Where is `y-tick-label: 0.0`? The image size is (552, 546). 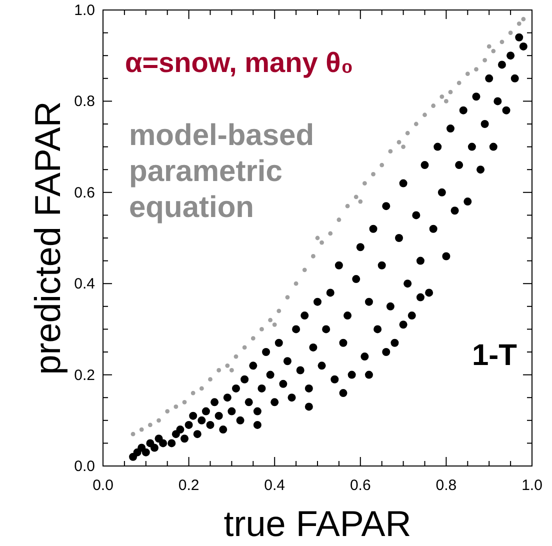 y-tick-label: 0.0 is located at coordinates (84, 466).